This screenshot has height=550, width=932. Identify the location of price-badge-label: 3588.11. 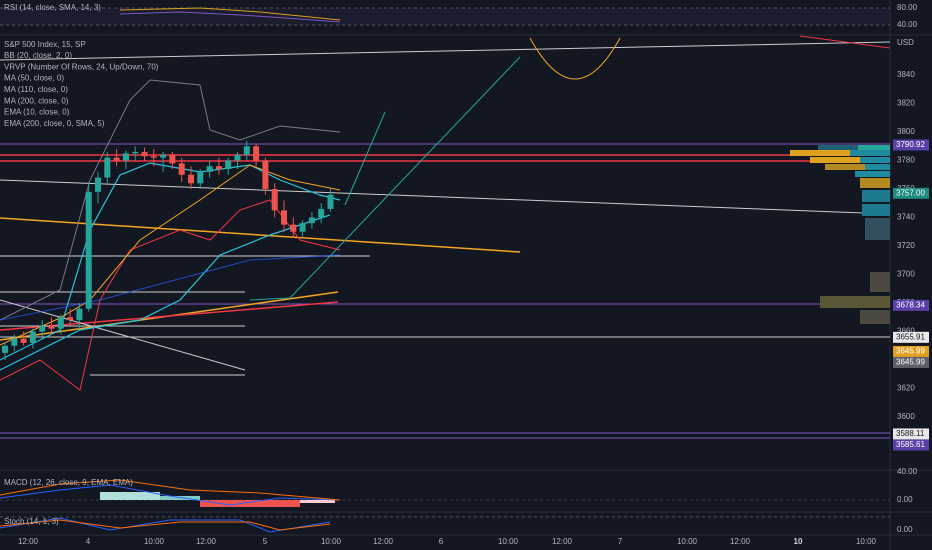
(910, 433).